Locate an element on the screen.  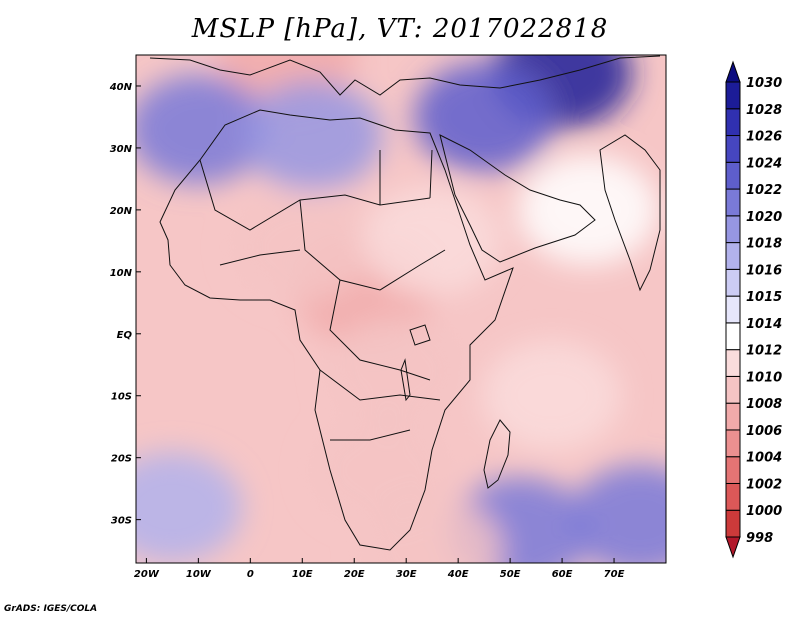
lake-tanganyika is located at coordinates (405, 380).